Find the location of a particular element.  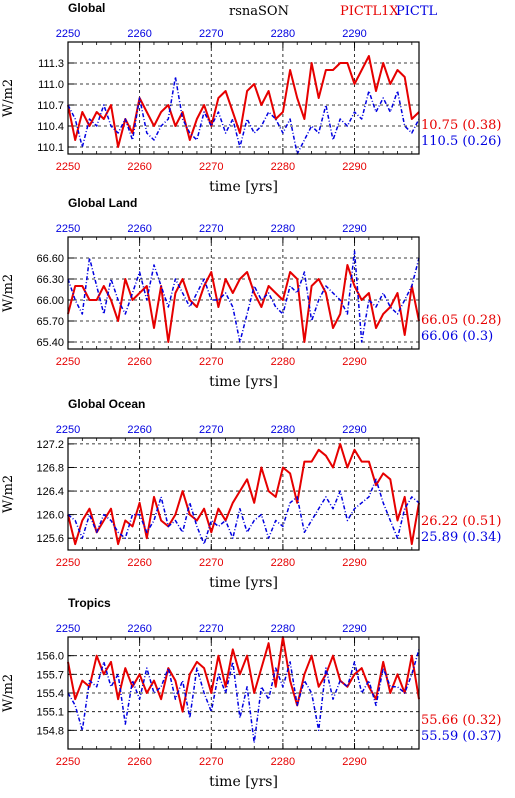

panel-title: Tropics is located at coordinates (89, 603).